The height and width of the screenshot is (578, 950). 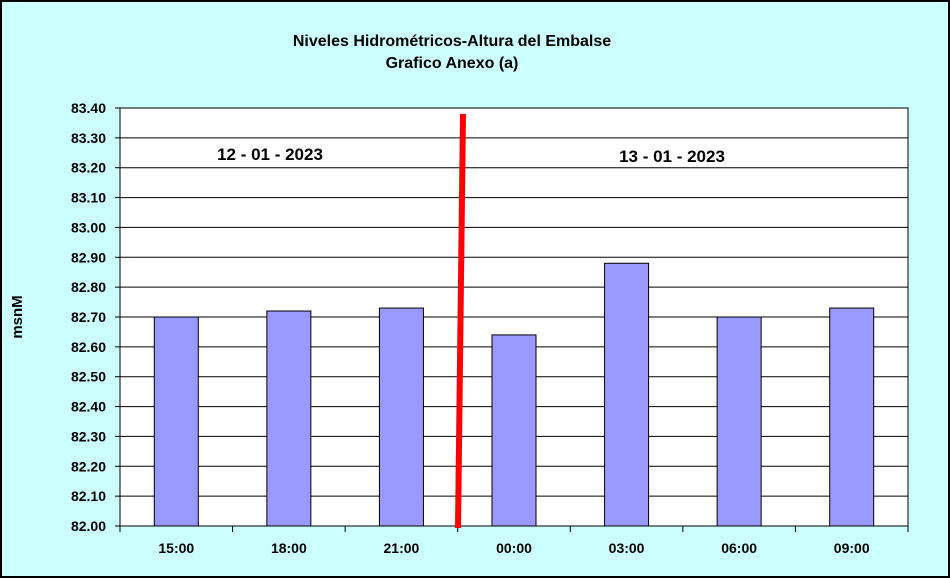 I want to click on x-tick-label: 06:00, so click(x=739, y=548).